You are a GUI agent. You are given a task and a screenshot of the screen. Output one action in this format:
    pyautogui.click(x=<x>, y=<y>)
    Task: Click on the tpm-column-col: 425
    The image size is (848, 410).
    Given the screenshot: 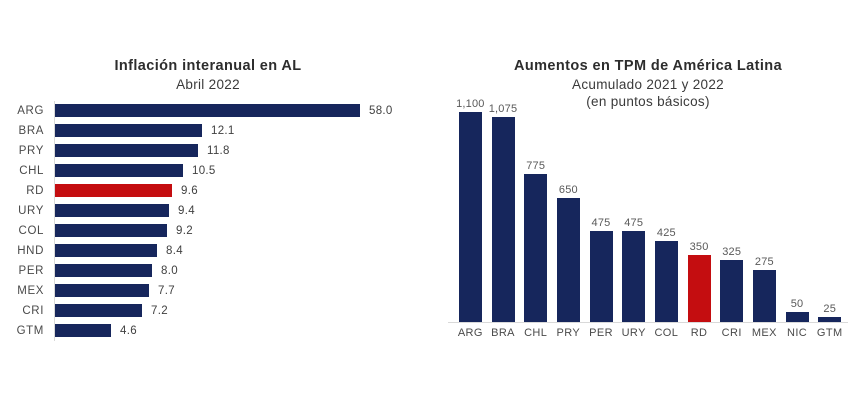 What is the action you would take?
    pyautogui.click(x=666, y=206)
    